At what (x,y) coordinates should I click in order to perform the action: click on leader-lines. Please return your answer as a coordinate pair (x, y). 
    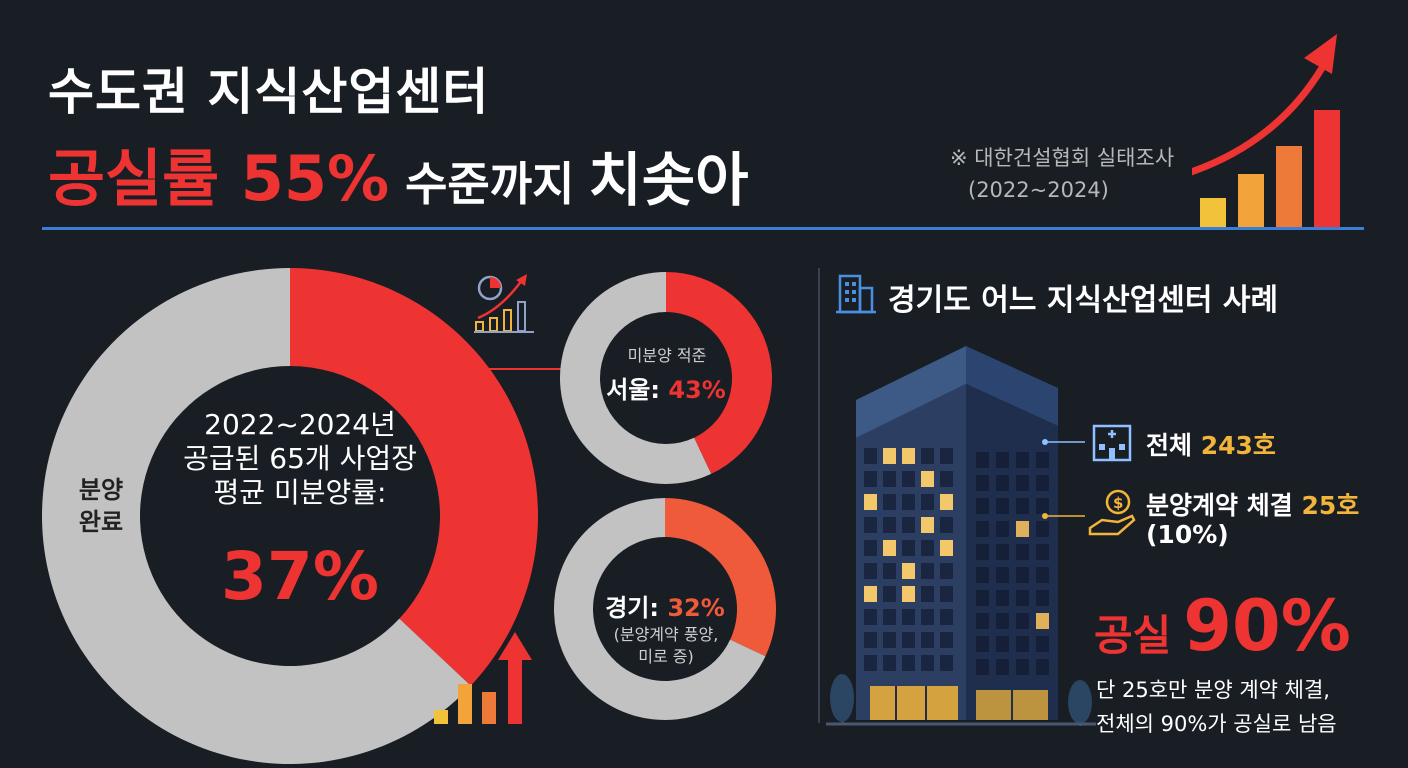
    Looking at the image, I should click on (1063, 479).